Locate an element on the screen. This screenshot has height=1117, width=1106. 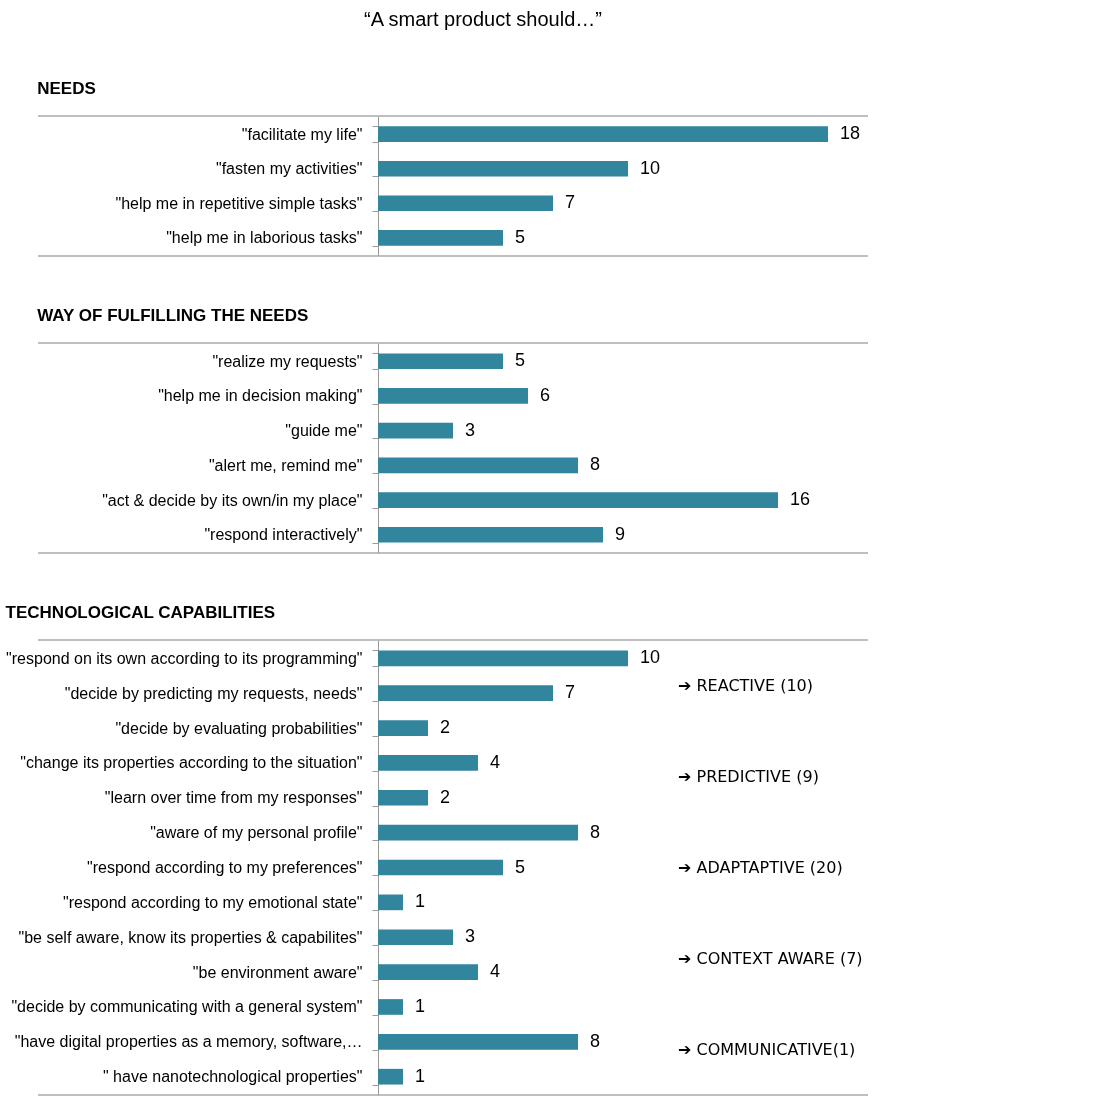
y-tick-label: "decide by evaluating probabilities" is located at coordinates (239, 728).